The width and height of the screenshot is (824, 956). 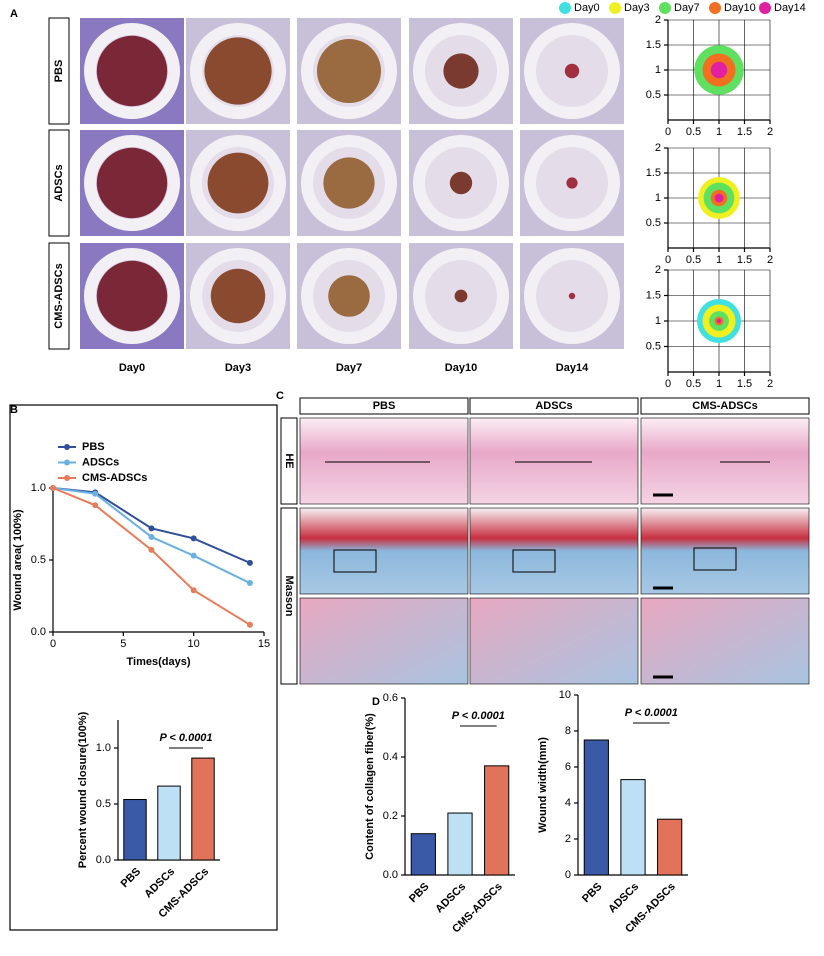 What do you see at coordinates (770, 132) in the screenshot?
I see `x-tick-label: 2` at bounding box center [770, 132].